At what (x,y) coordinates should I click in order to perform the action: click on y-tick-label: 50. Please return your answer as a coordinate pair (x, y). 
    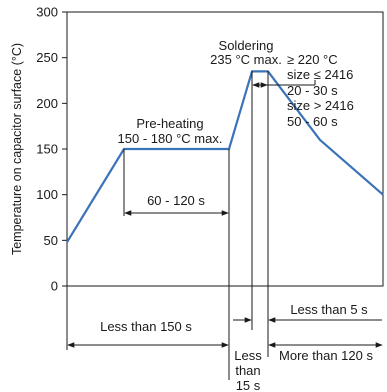
    Looking at the image, I should click on (51, 240).